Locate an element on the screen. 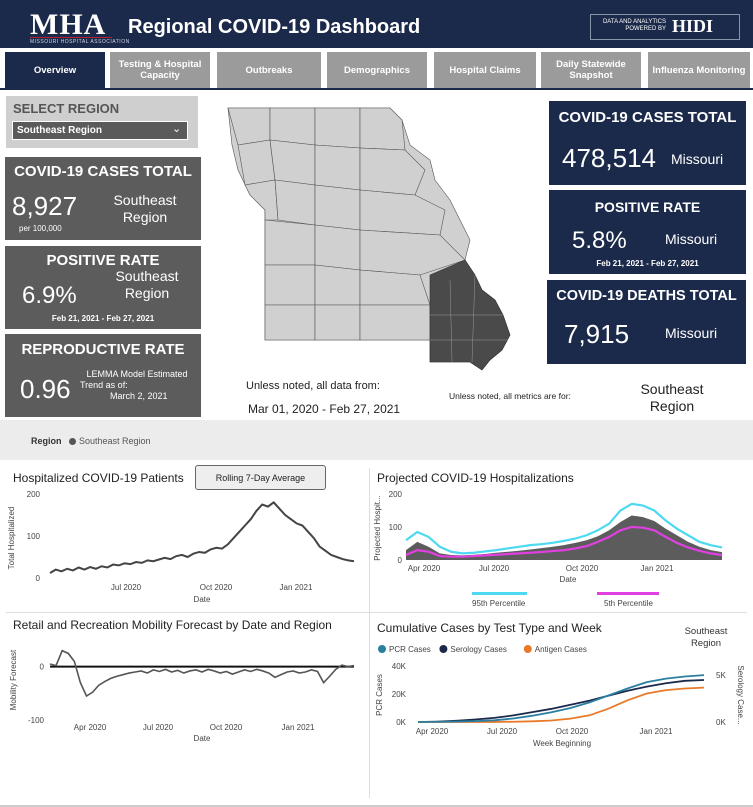 This screenshot has width=753, height=807. region-reproductive-card is located at coordinates (103, 375).